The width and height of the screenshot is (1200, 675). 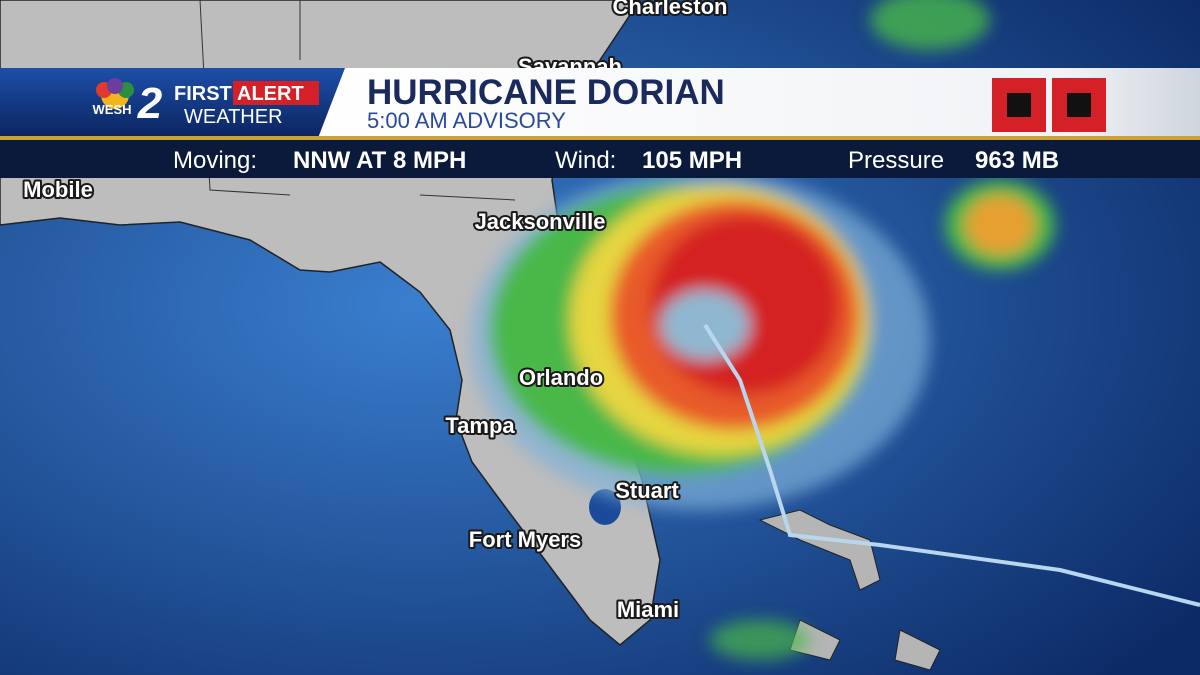 What do you see at coordinates (150, 103) in the screenshot?
I see `channel: 2` at bounding box center [150, 103].